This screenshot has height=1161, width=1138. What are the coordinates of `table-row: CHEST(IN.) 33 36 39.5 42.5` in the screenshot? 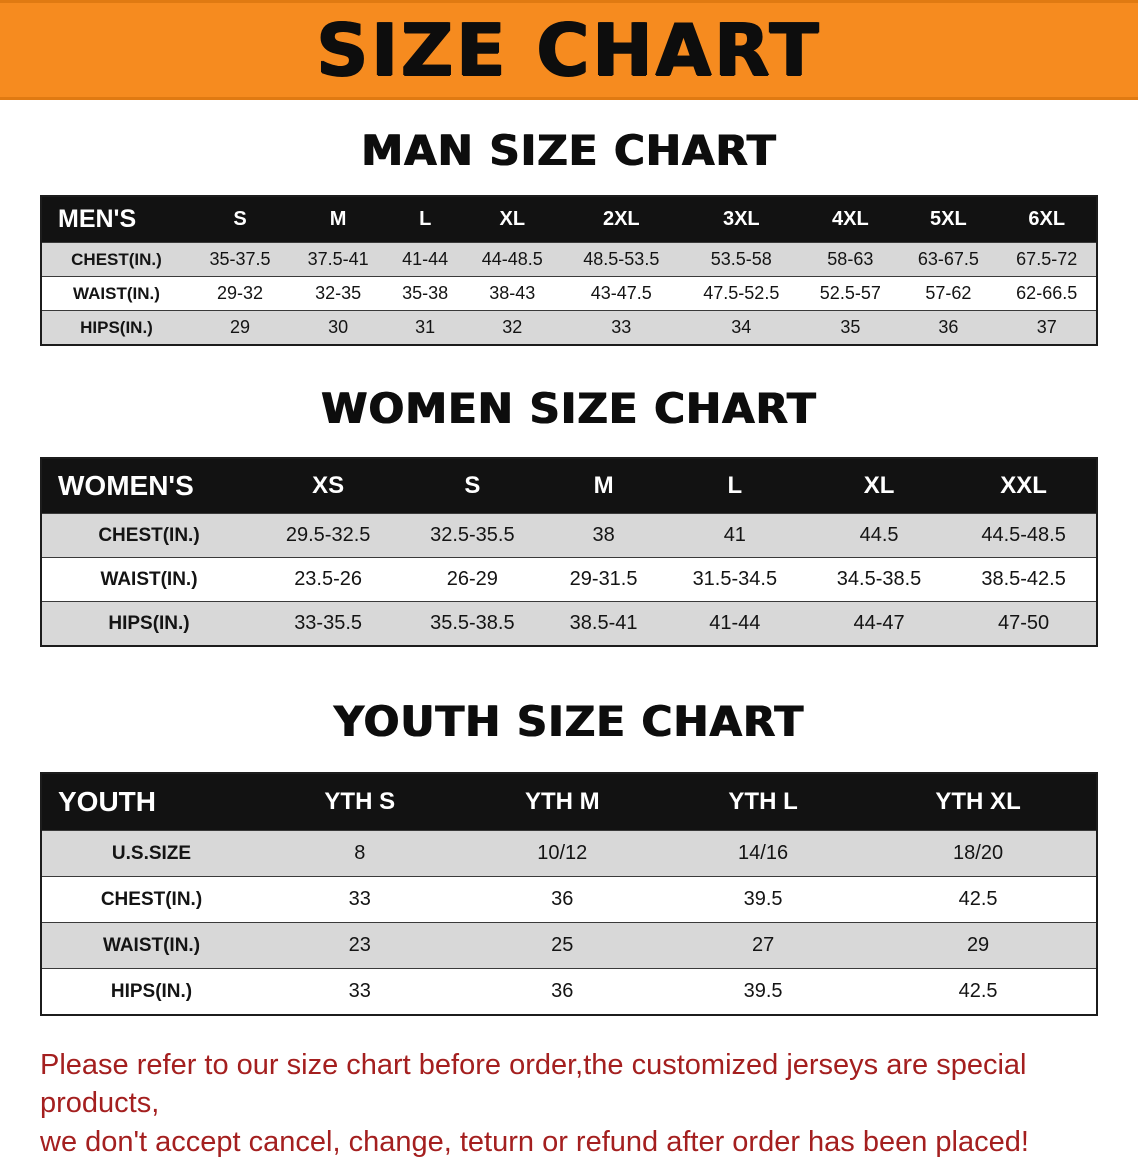 It's located at (569, 899).